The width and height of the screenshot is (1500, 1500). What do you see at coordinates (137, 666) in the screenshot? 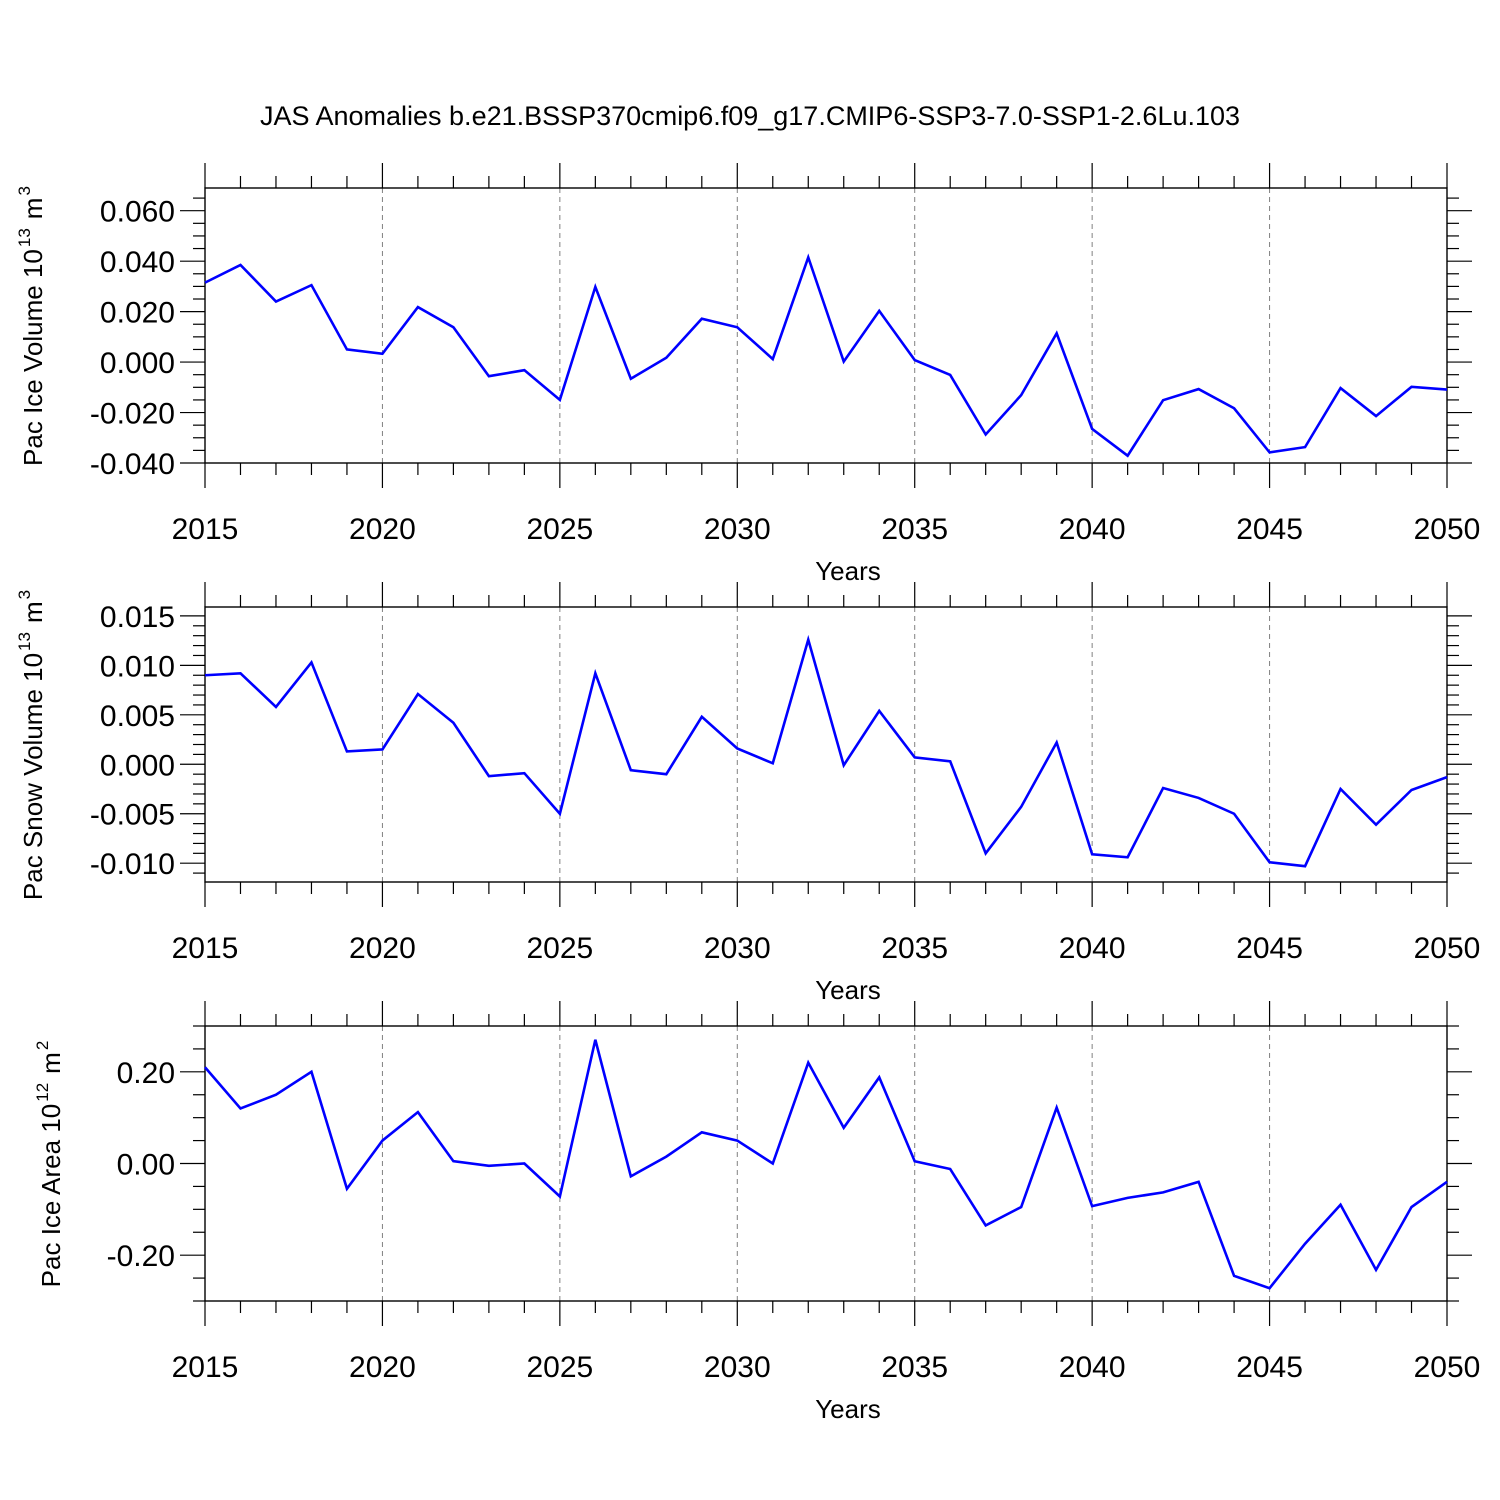
I see `y-tick-label: 0.010` at bounding box center [137, 666].